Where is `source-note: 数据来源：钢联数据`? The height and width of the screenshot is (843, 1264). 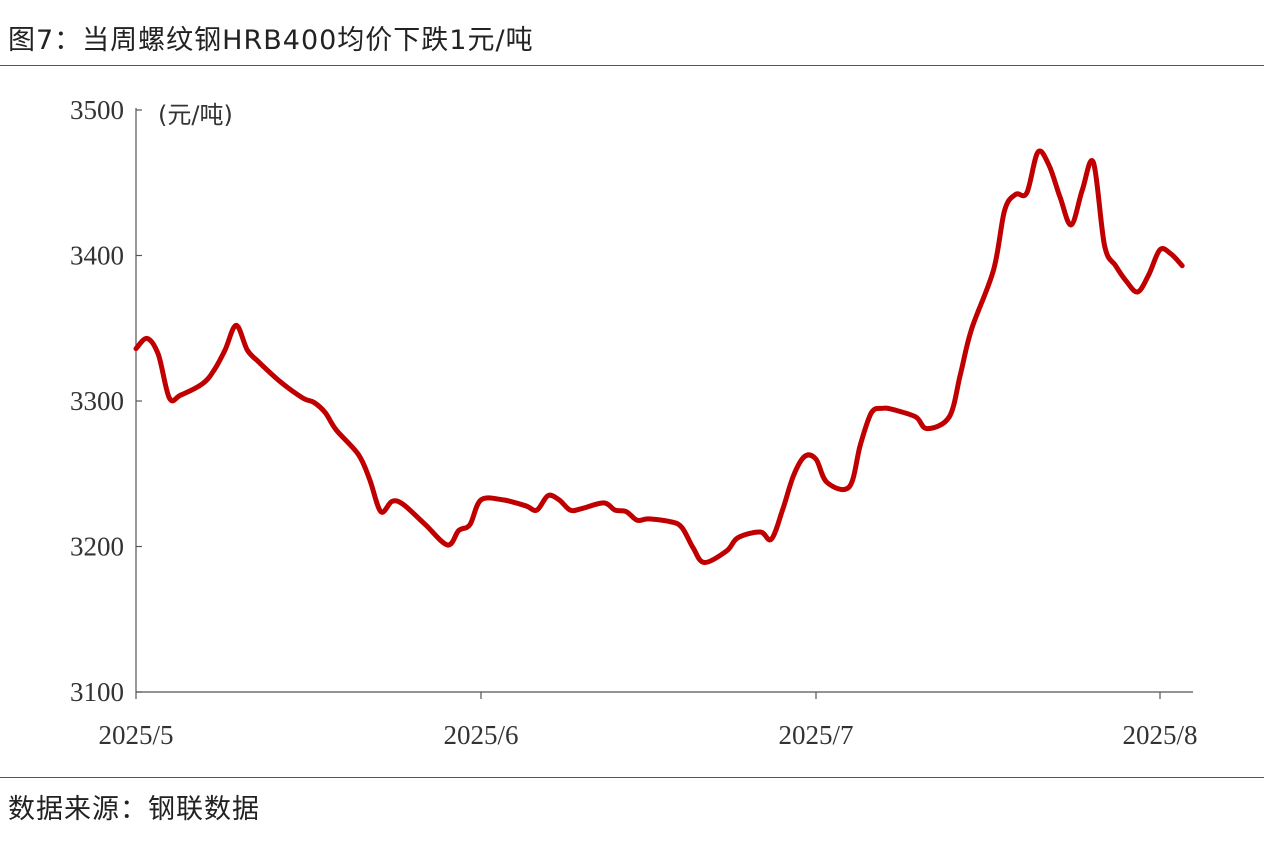
source-note: 数据来源：钢联数据 is located at coordinates (134, 809).